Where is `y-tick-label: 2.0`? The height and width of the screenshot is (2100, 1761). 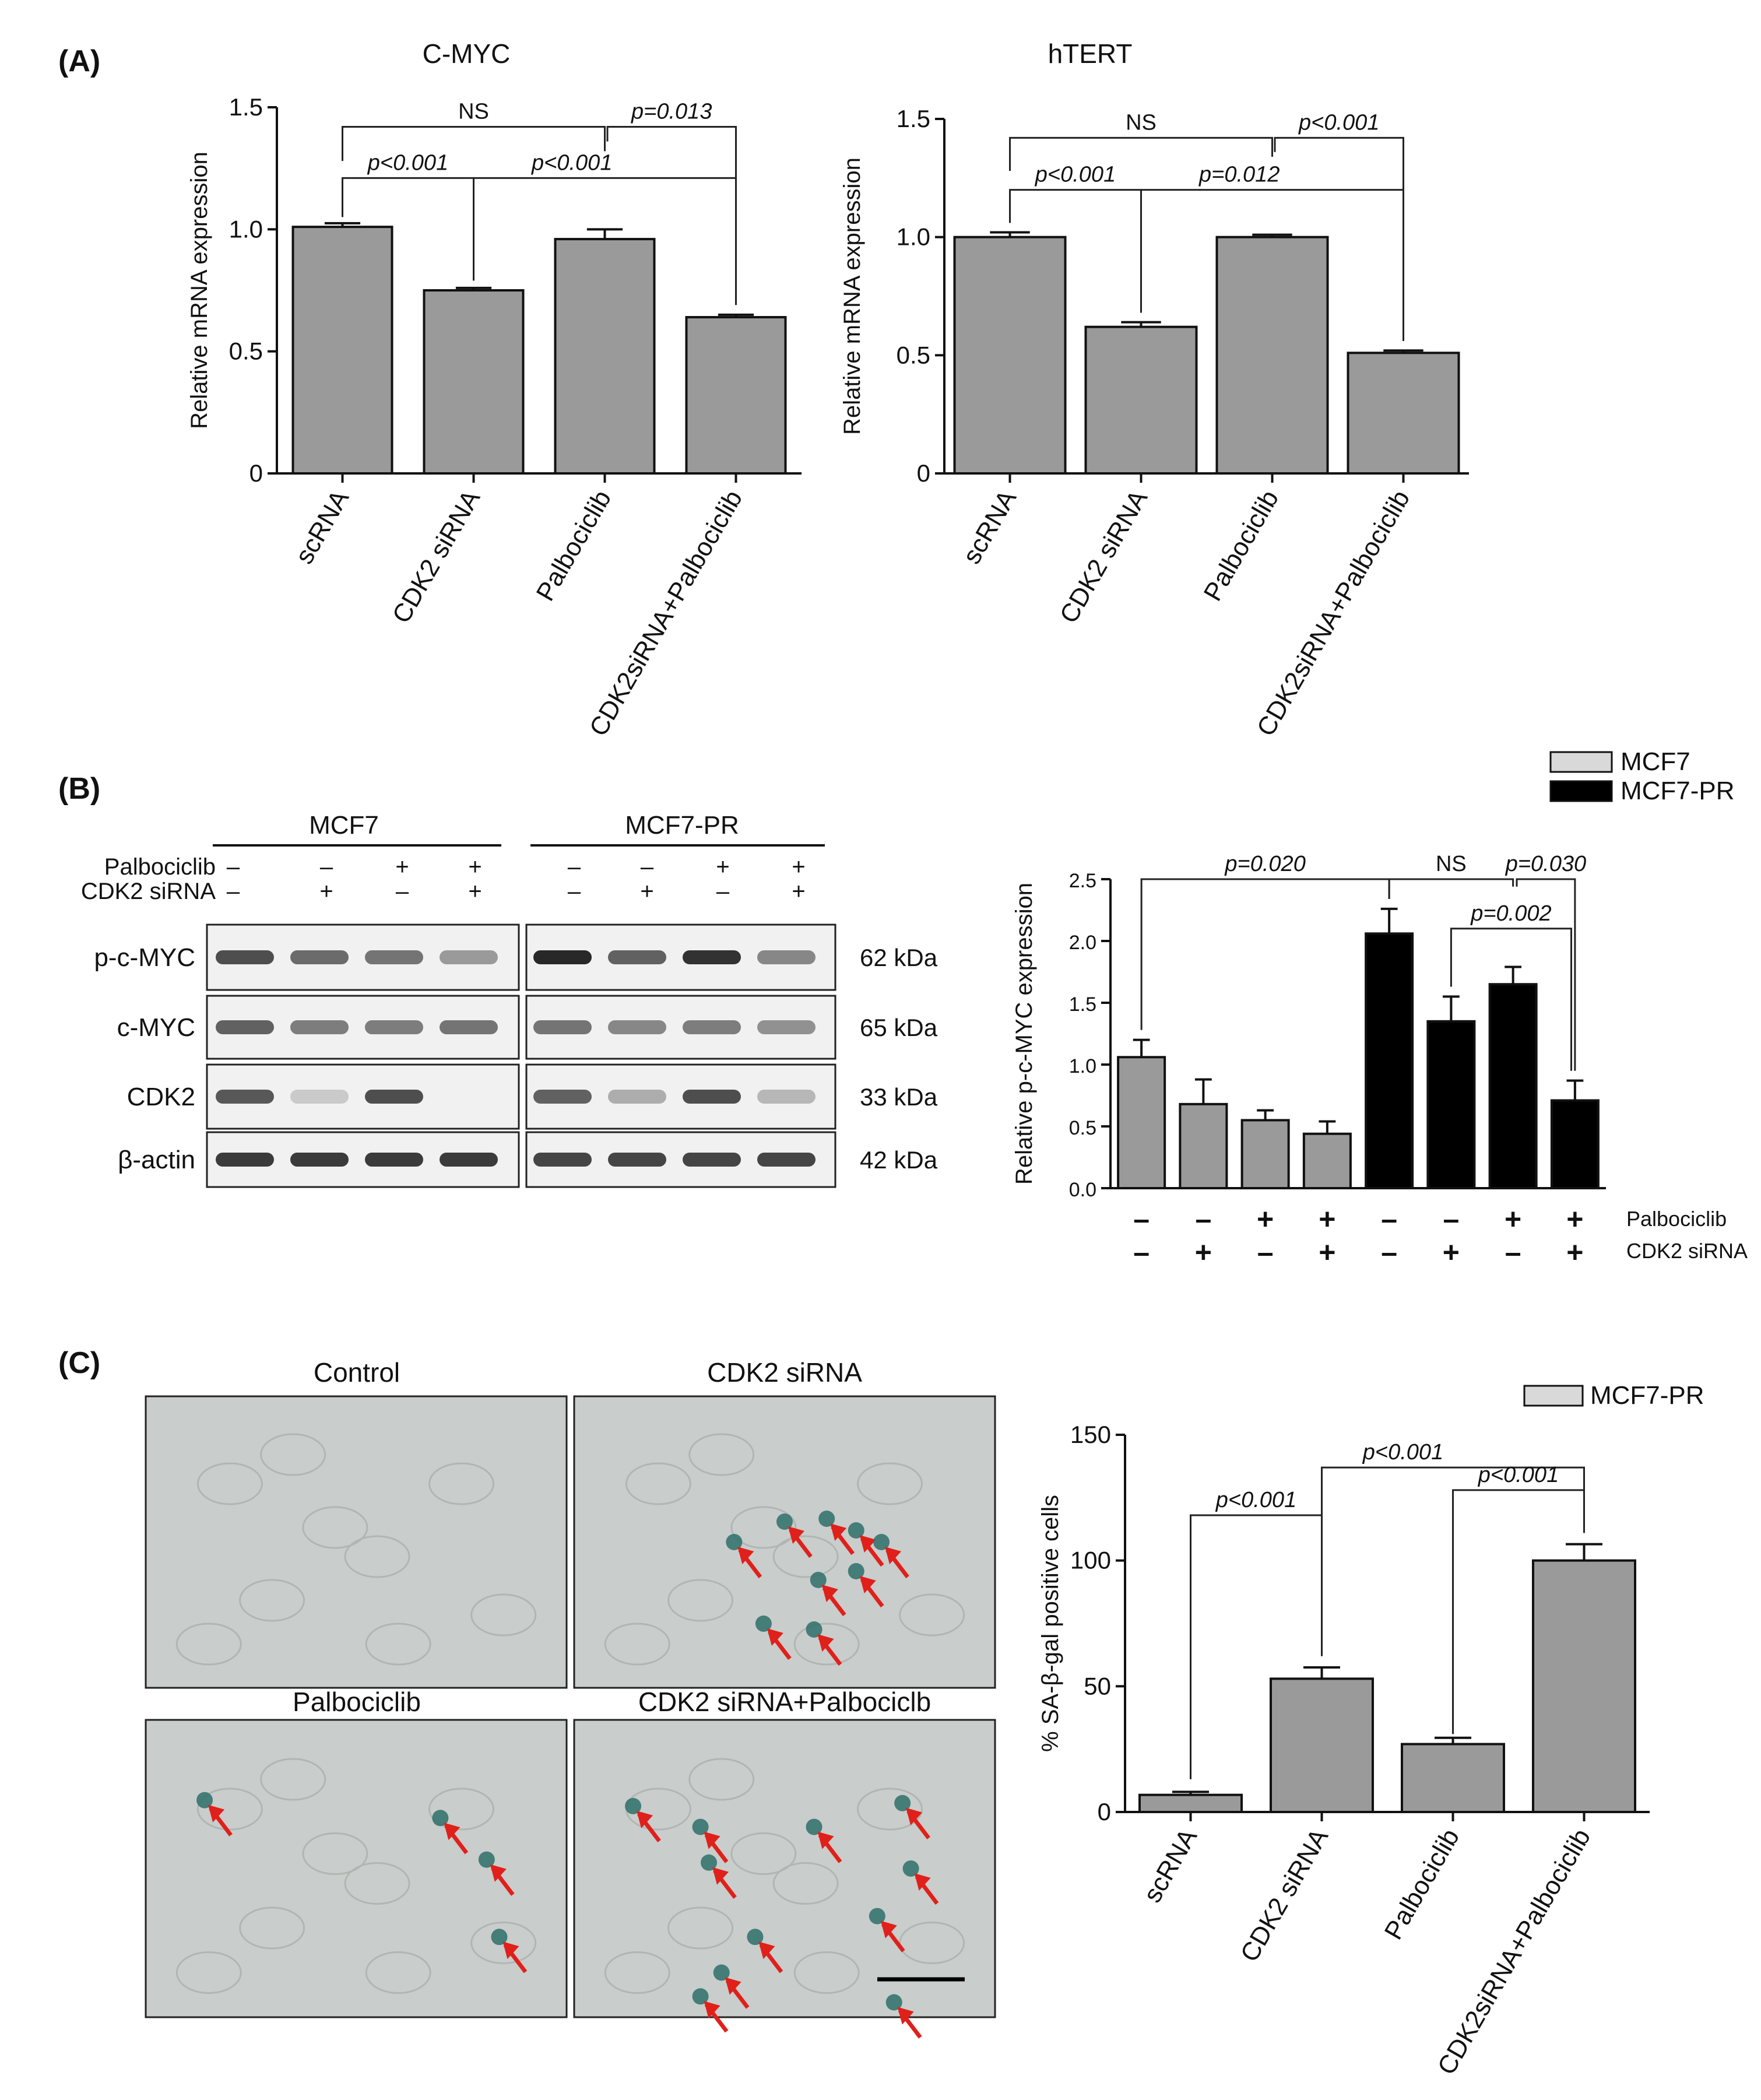
y-tick-label: 2.0 is located at coordinates (1082, 943).